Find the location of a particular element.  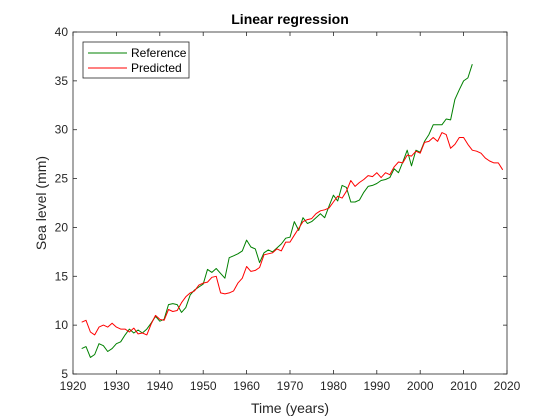

x-tick-label: 2000 is located at coordinates (420, 386).